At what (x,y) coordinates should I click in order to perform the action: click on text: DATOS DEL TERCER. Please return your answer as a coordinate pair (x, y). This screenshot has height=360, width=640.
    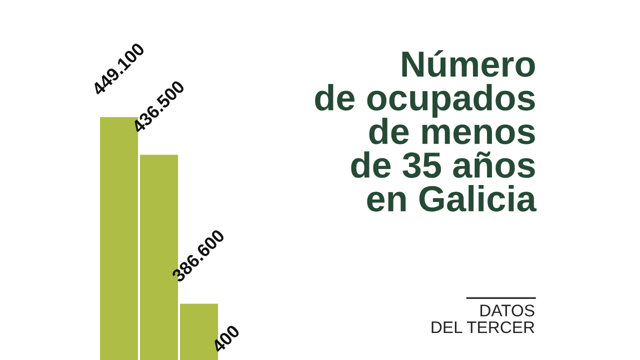
    Looking at the image, I should click on (483, 319).